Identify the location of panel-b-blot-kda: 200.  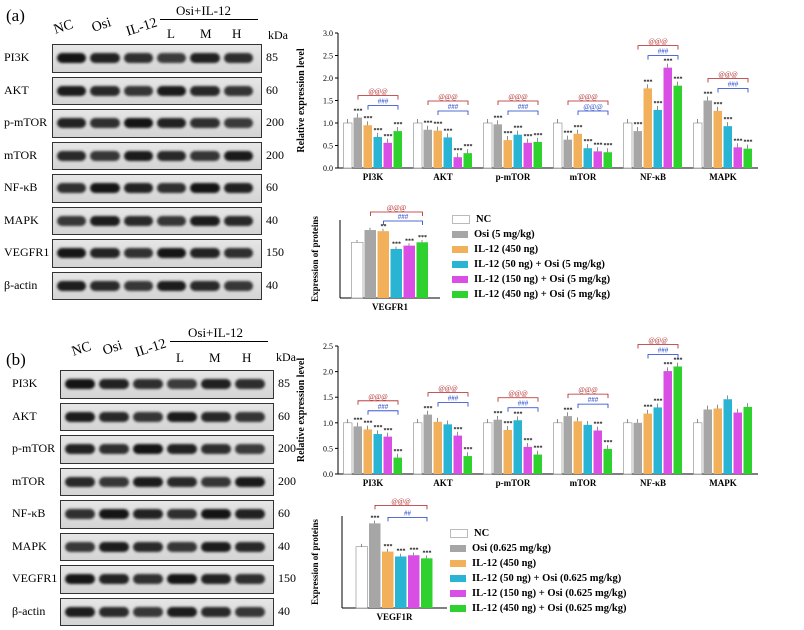
(287, 480).